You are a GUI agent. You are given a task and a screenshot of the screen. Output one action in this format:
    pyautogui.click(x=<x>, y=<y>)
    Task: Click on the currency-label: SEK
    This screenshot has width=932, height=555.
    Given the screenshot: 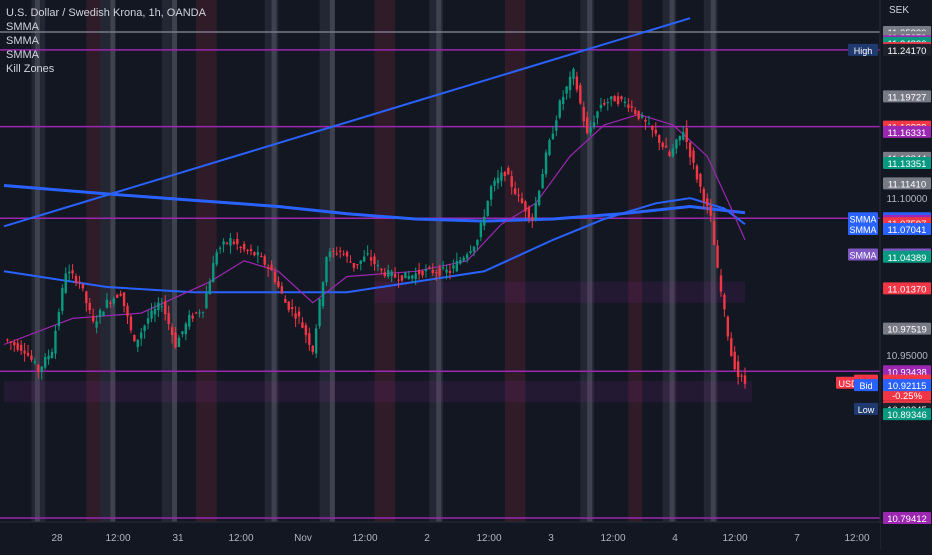 What is the action you would take?
    pyautogui.click(x=899, y=10)
    